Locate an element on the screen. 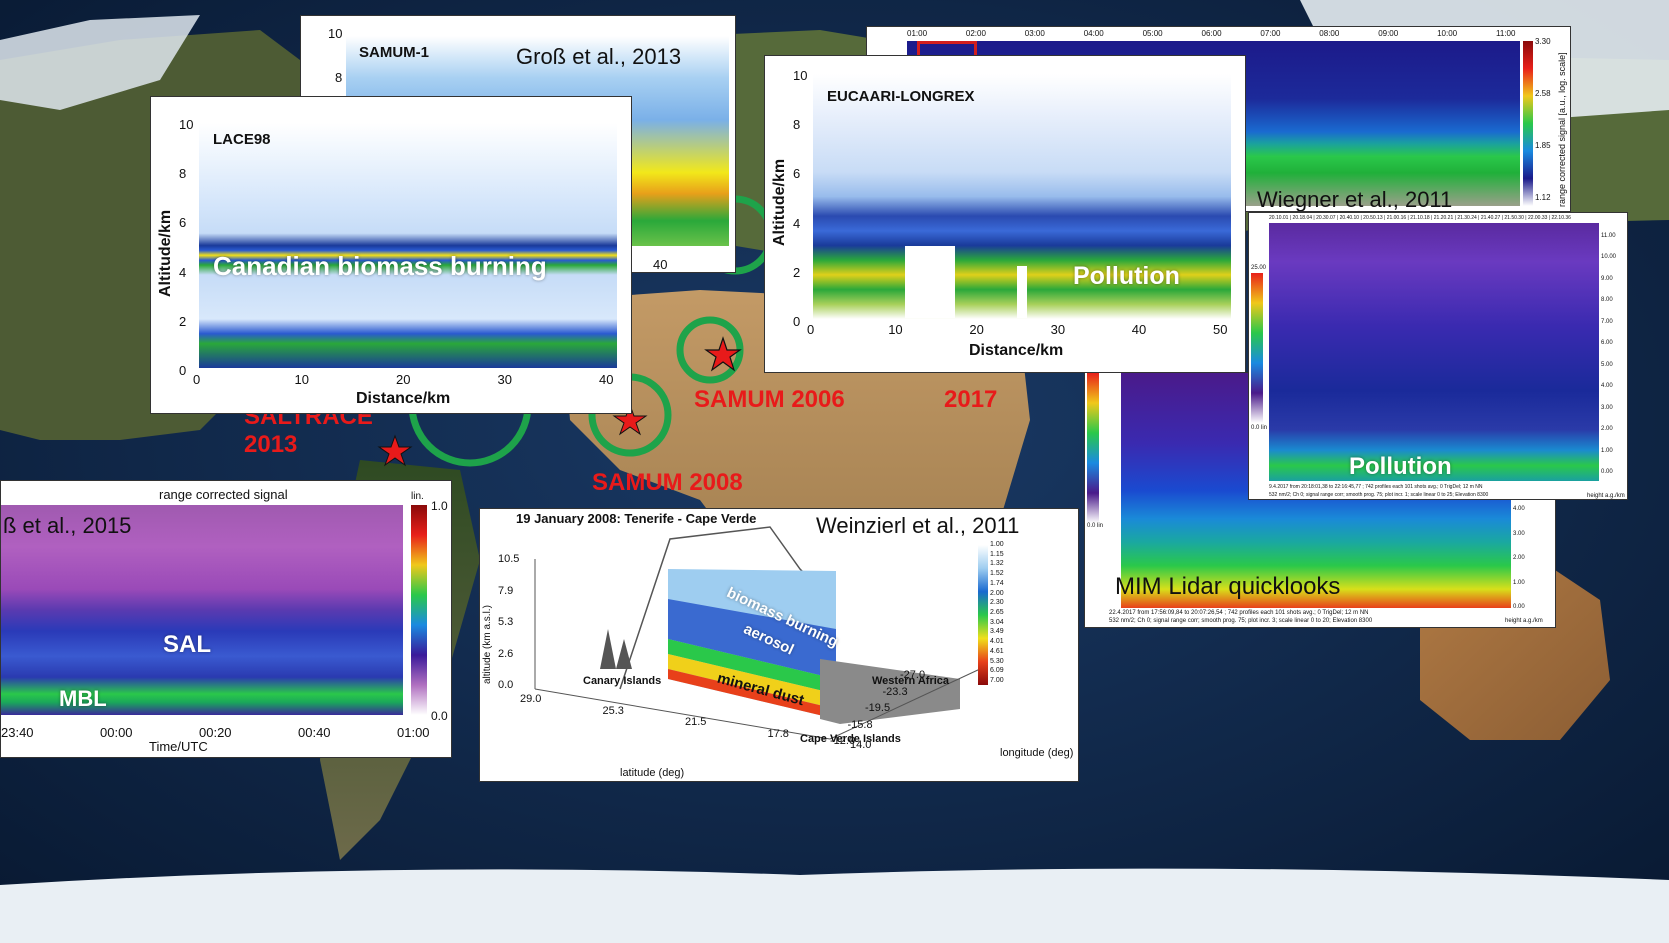  weinzierl-lontick-0: -12.0 is located at coordinates (843, 741).